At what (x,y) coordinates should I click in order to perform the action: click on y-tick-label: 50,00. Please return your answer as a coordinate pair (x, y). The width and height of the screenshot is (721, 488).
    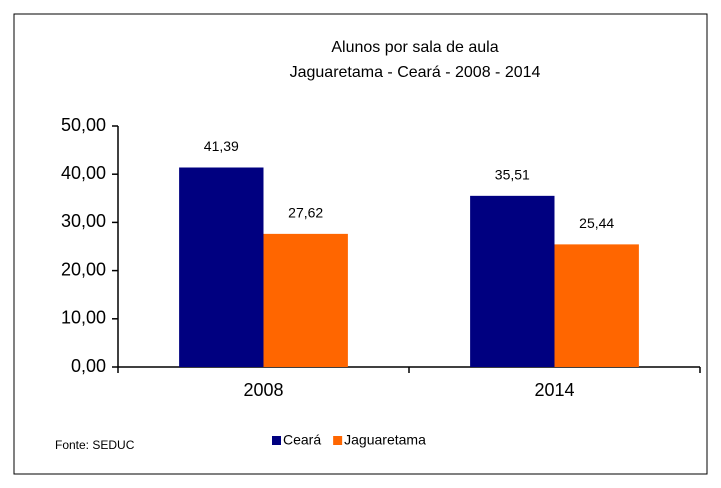
    Looking at the image, I should click on (83, 125).